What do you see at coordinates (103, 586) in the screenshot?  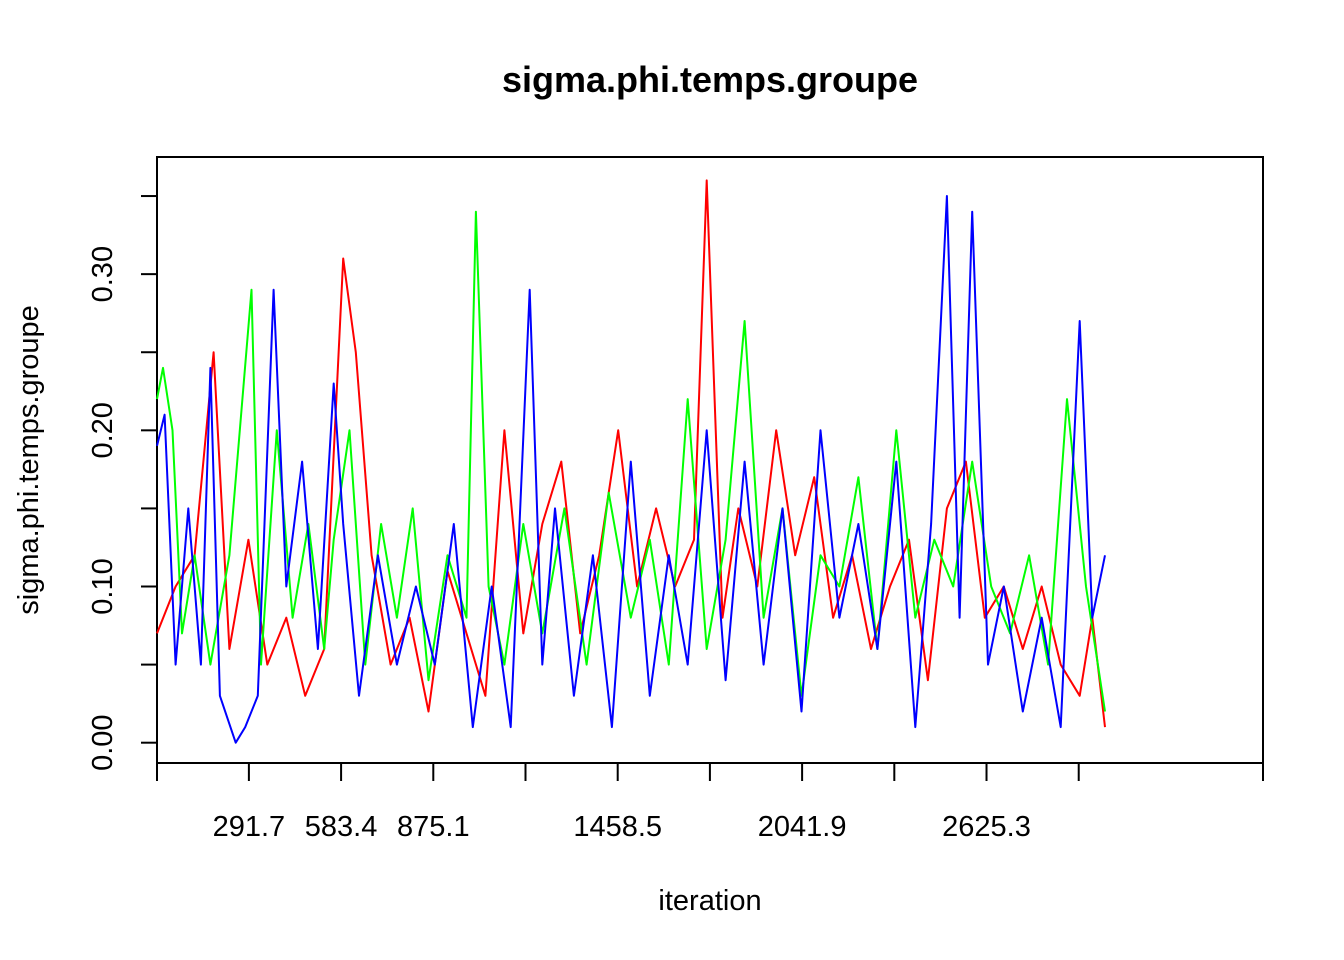 I see `y-tick-label: 0.10` at bounding box center [103, 586].